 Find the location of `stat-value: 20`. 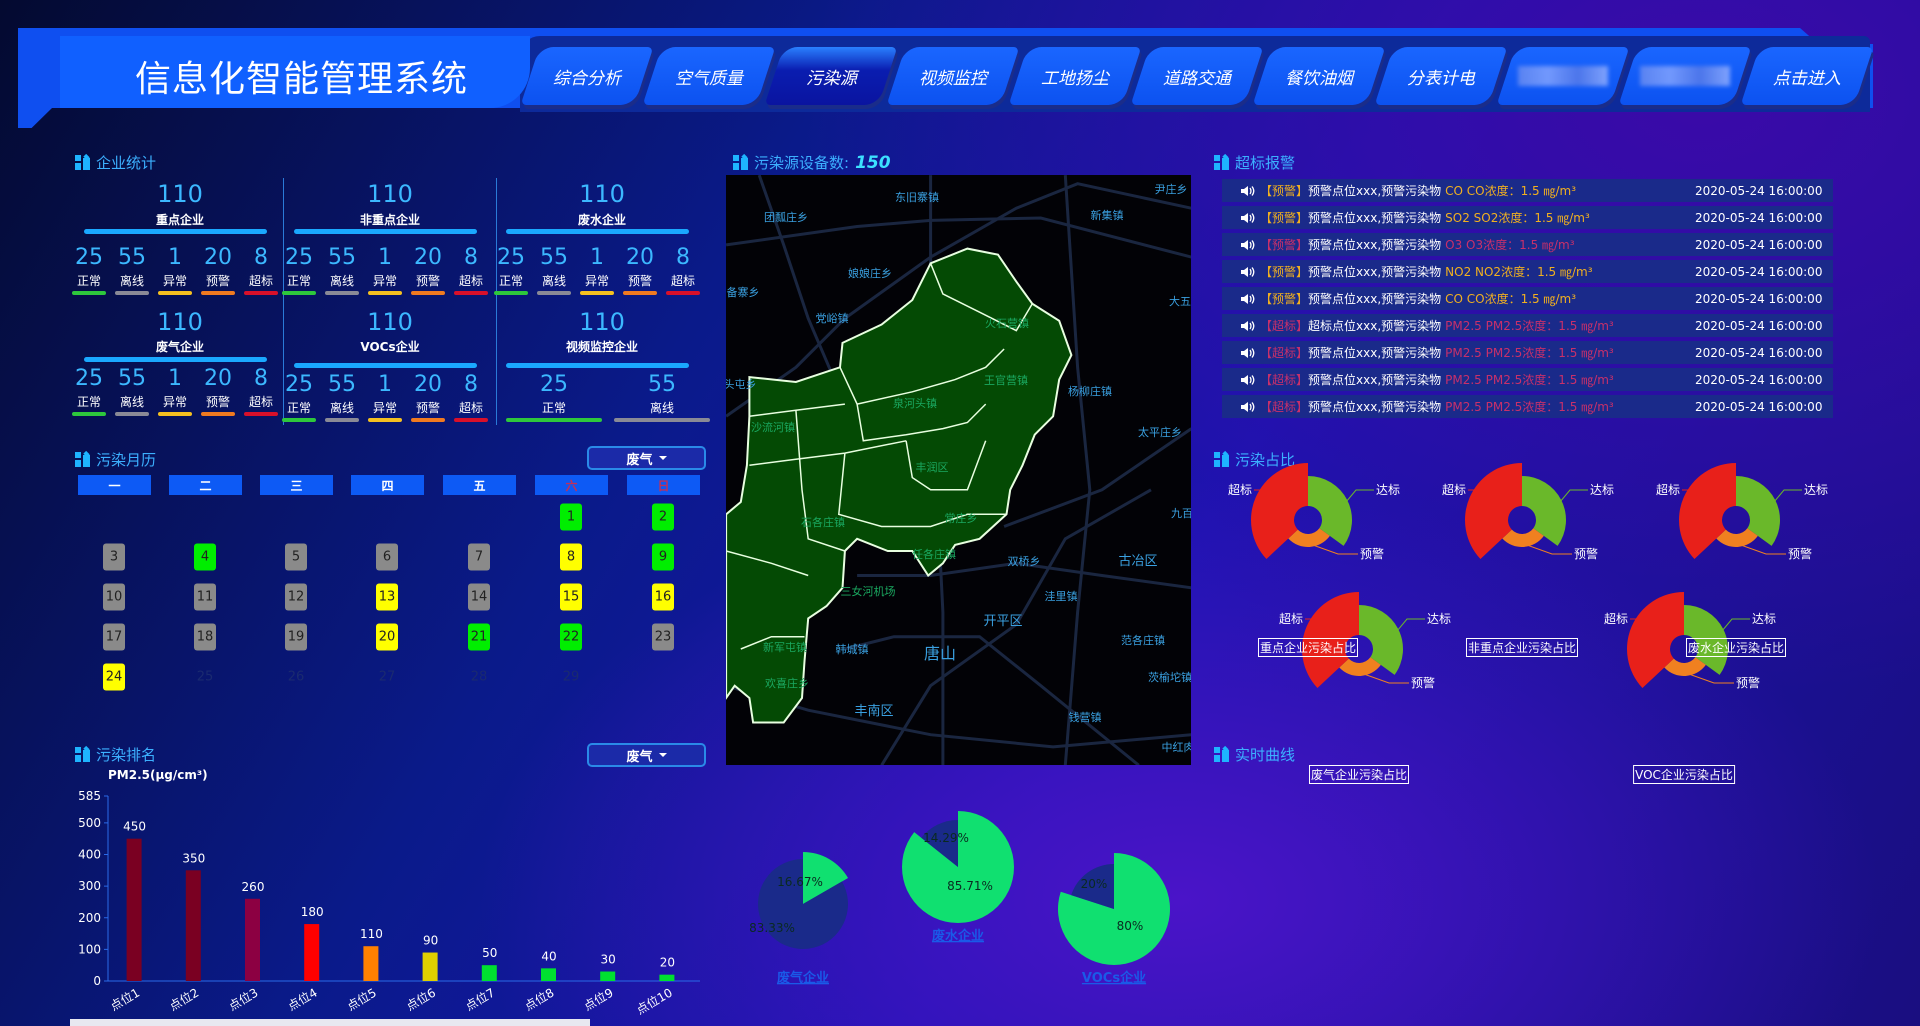

stat-value: 20 is located at coordinates (640, 257).